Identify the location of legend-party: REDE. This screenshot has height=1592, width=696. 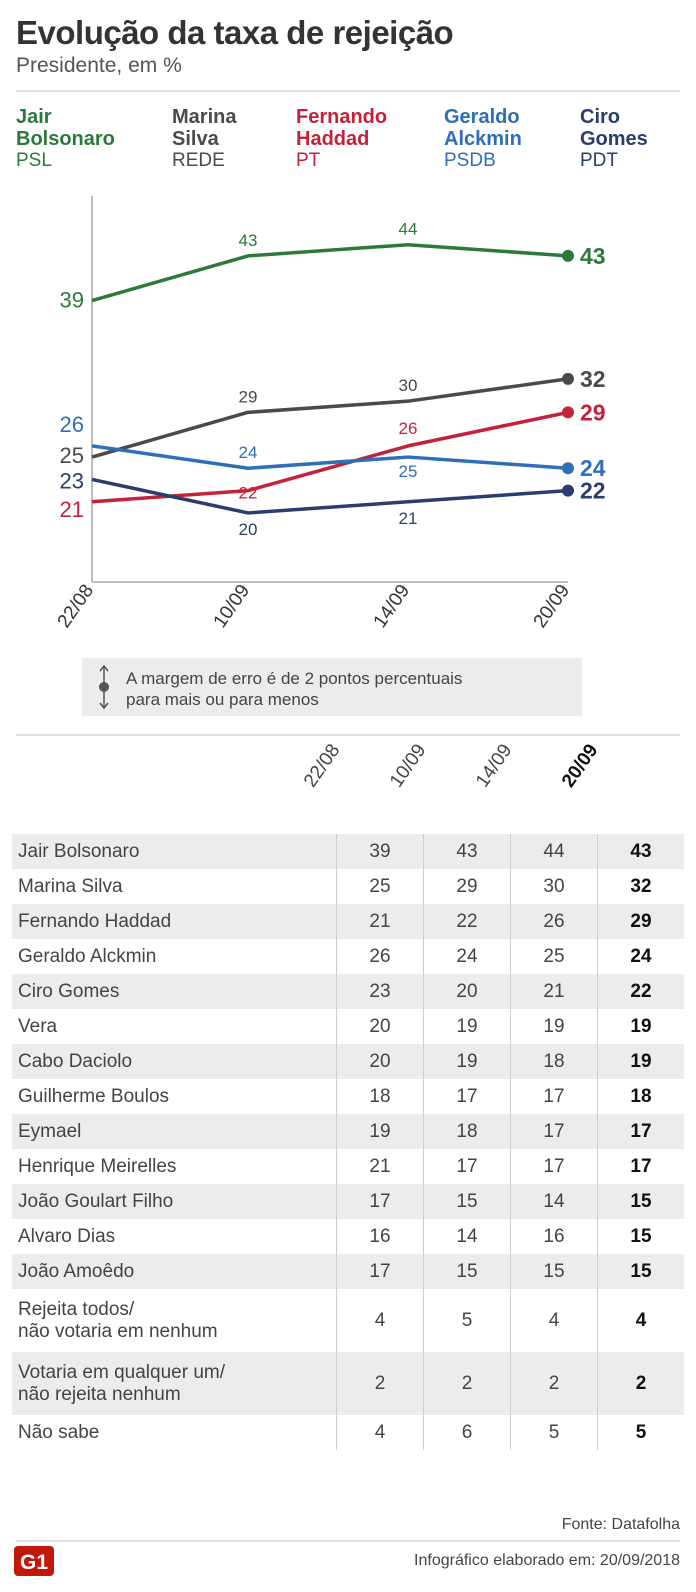
(198, 160).